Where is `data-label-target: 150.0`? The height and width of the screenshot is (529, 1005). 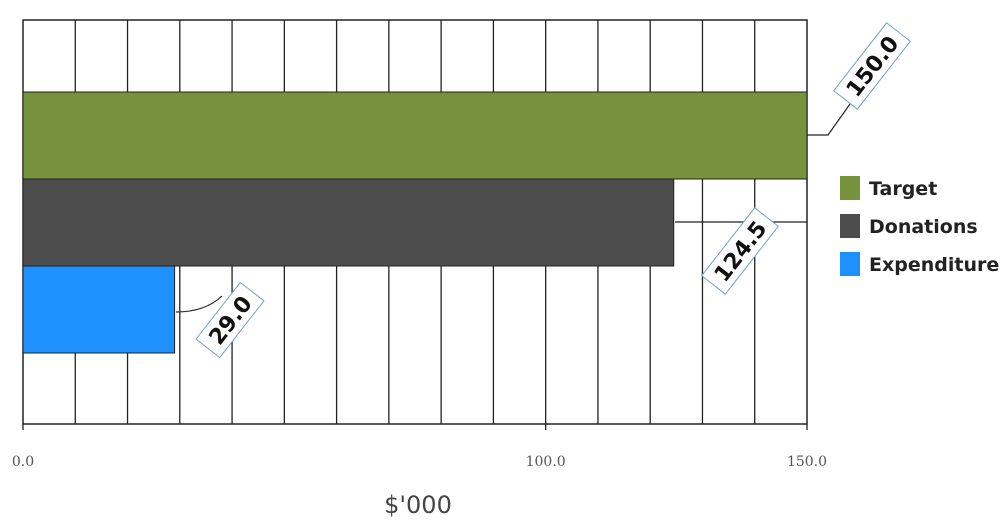
data-label-target: 150.0 is located at coordinates (872, 66).